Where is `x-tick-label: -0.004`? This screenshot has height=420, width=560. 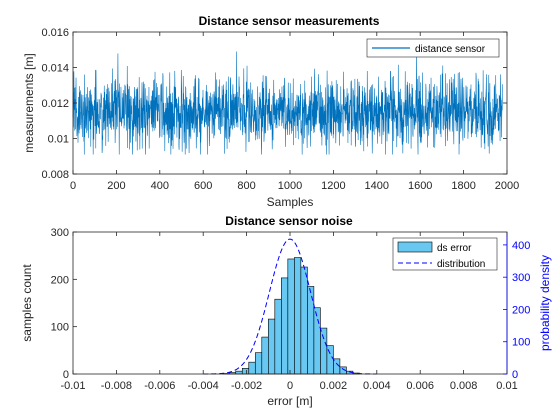
x-tick-label: -0.004 is located at coordinates (203, 386).